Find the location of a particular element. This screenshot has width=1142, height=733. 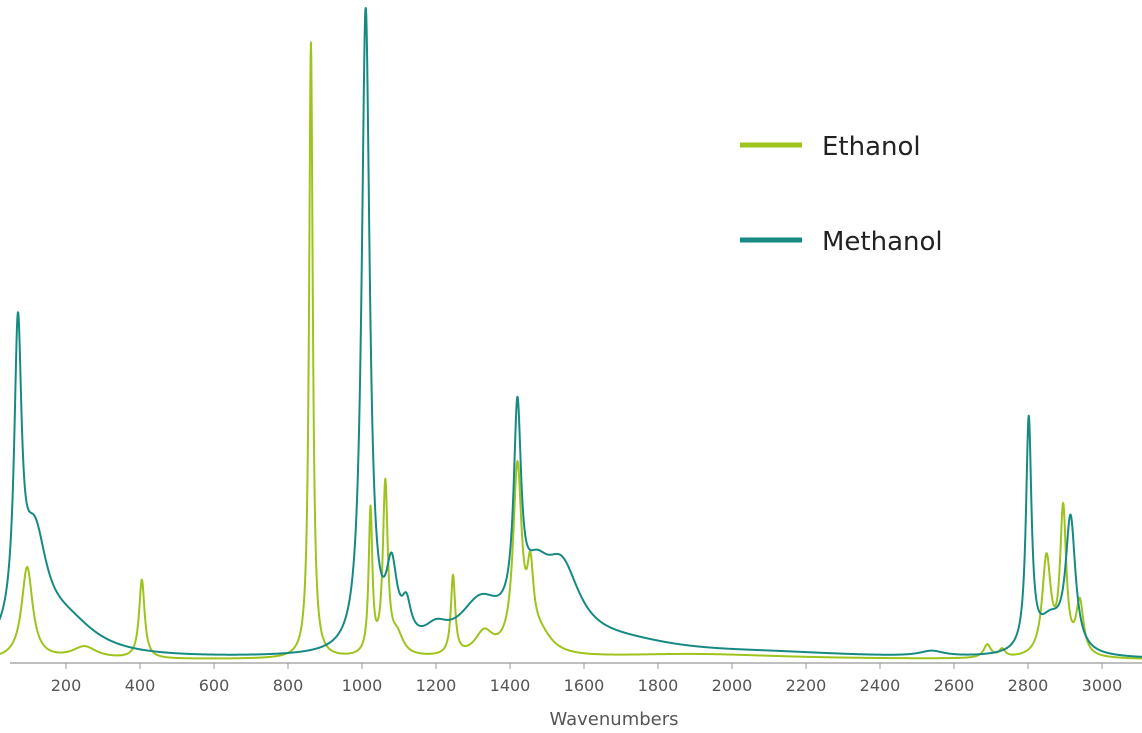

x-tick-label: 1400 is located at coordinates (510, 685).